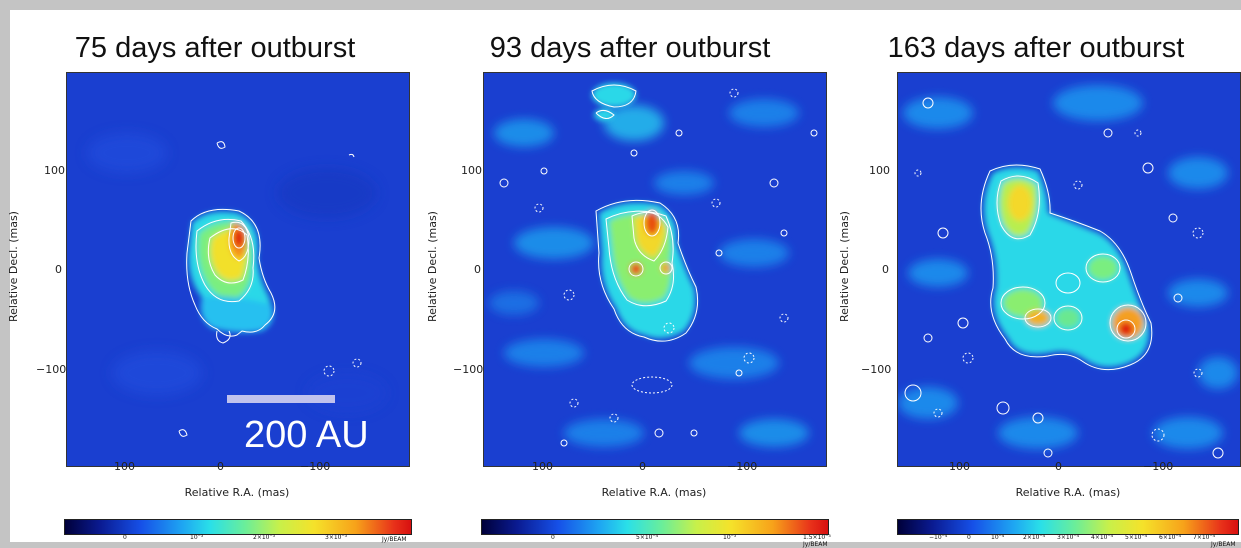 This screenshot has width=1241, height=548. Describe the element at coordinates (281, 399) in the screenshot. I see `scale-bar` at that location.